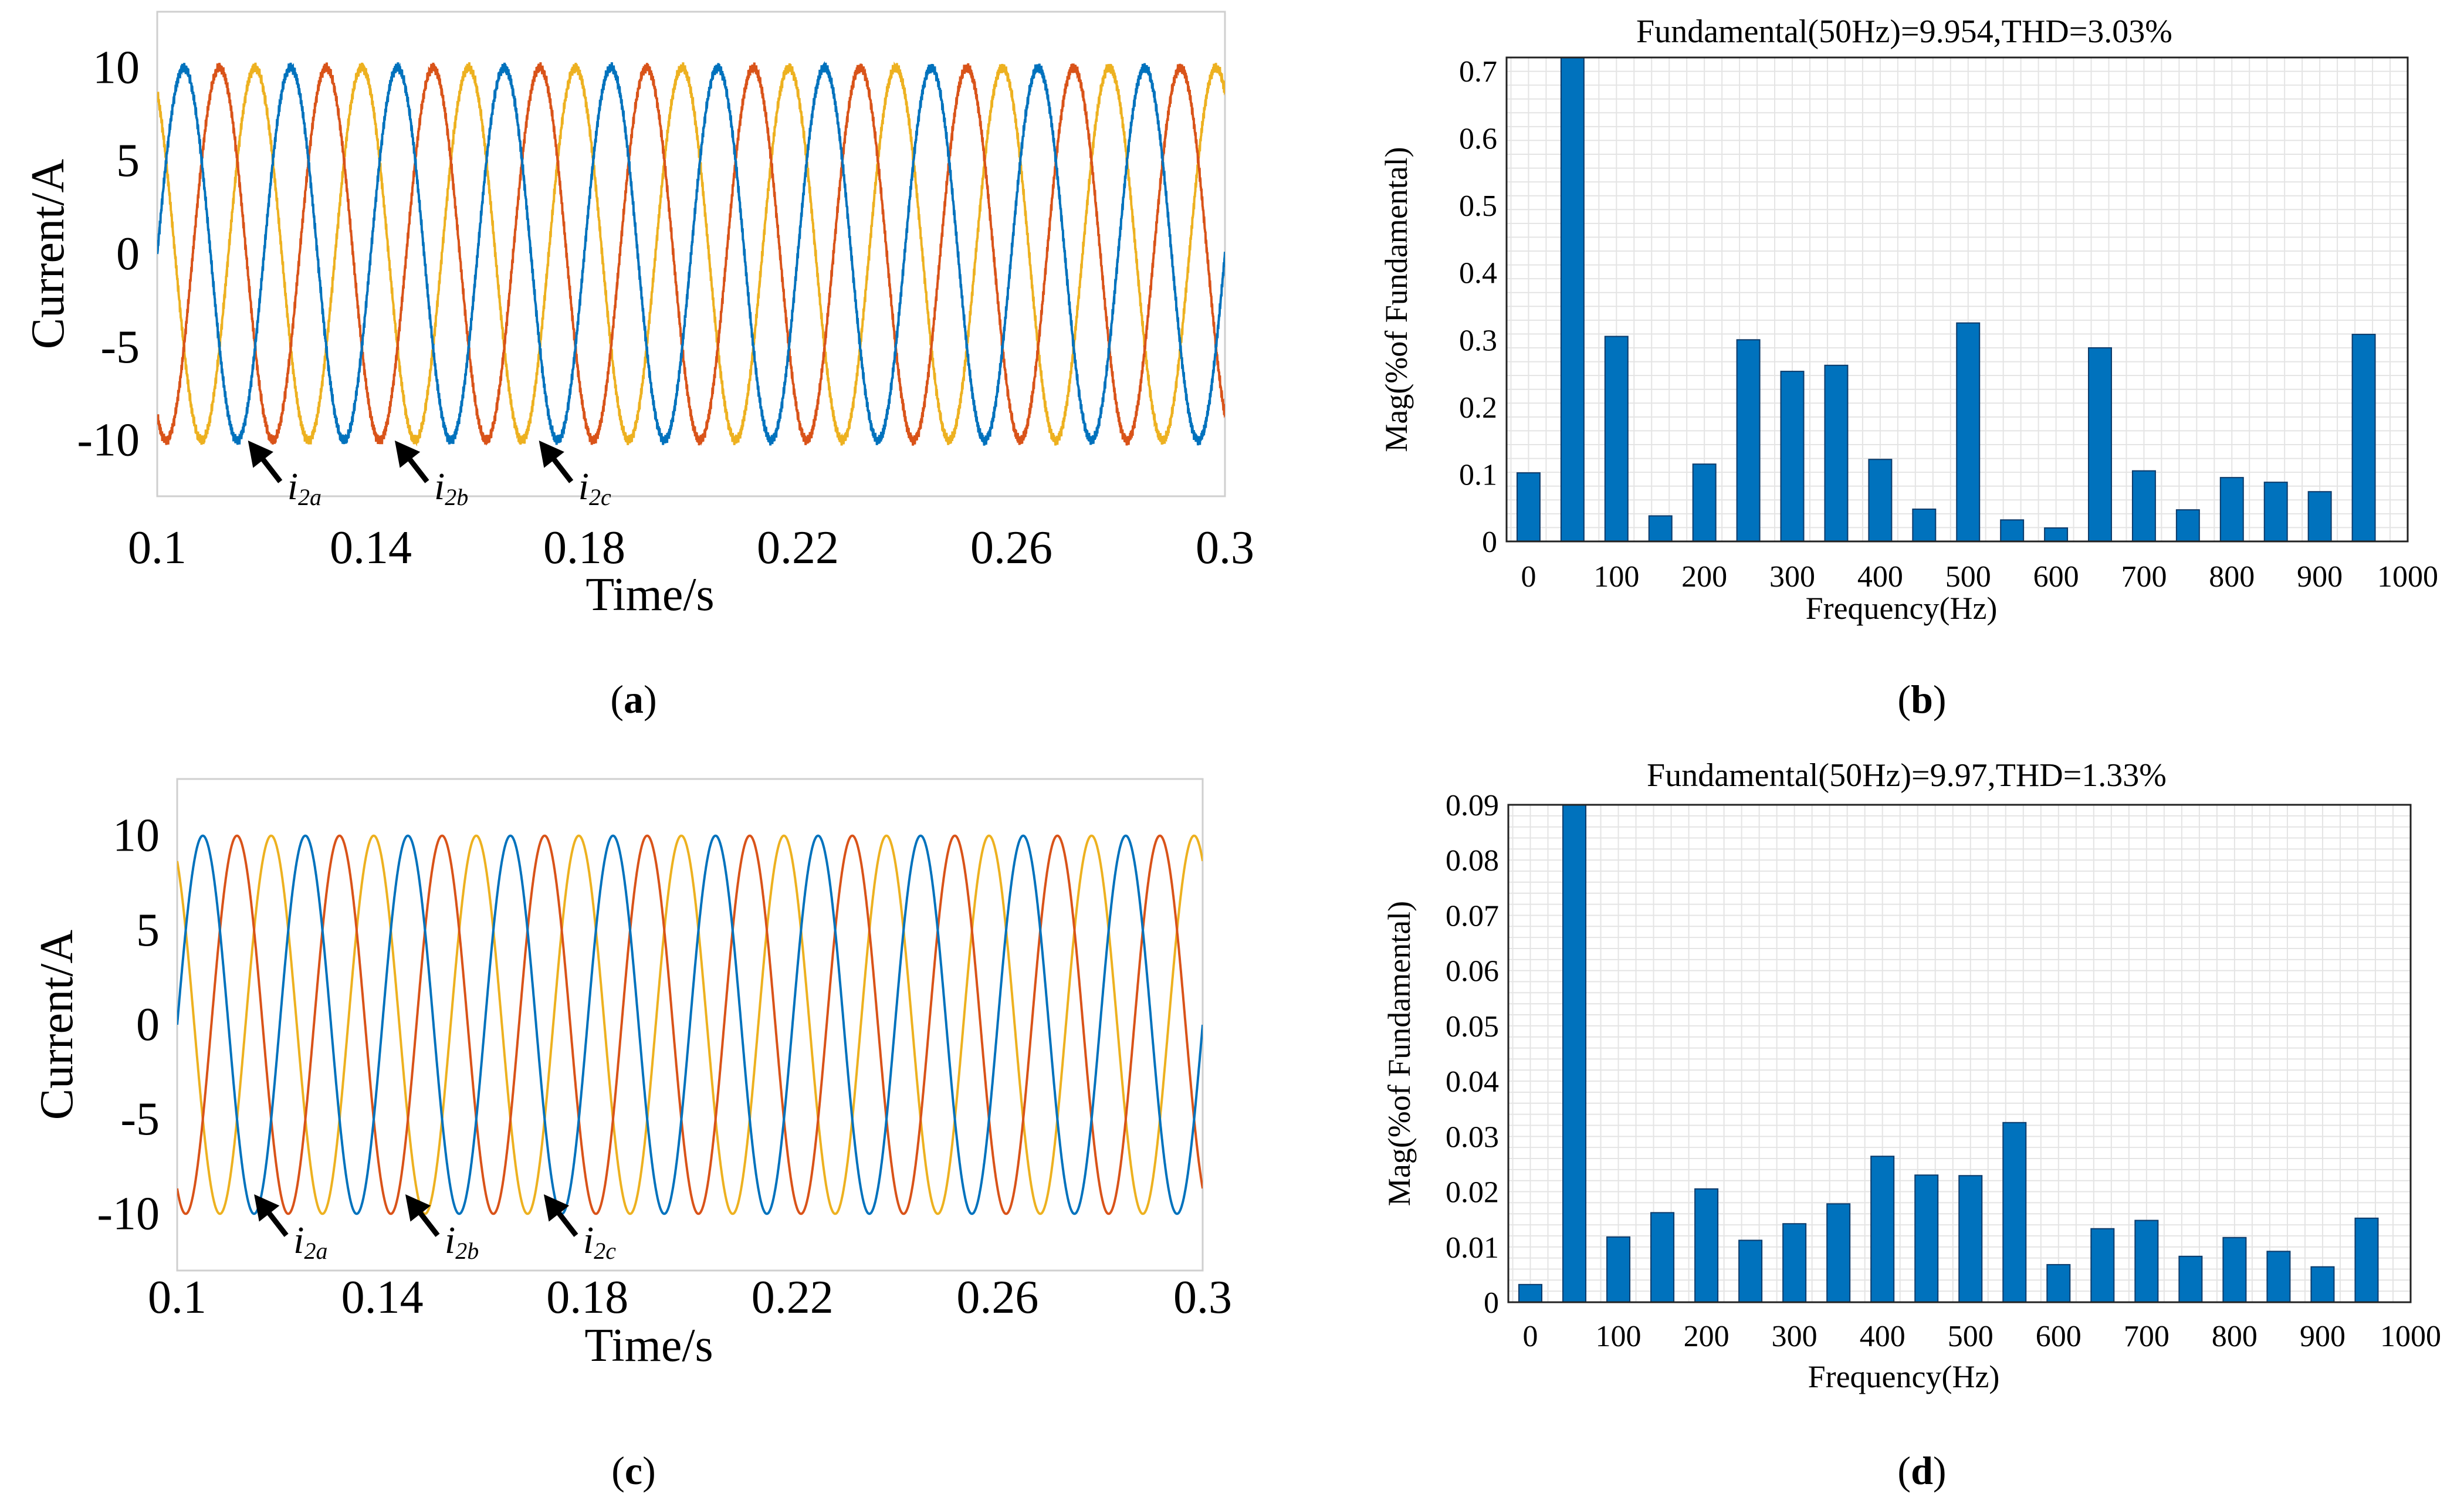 The height and width of the screenshot is (1504, 2464). I want to click on y-tick-label-b: 0.6, so click(1478, 139).